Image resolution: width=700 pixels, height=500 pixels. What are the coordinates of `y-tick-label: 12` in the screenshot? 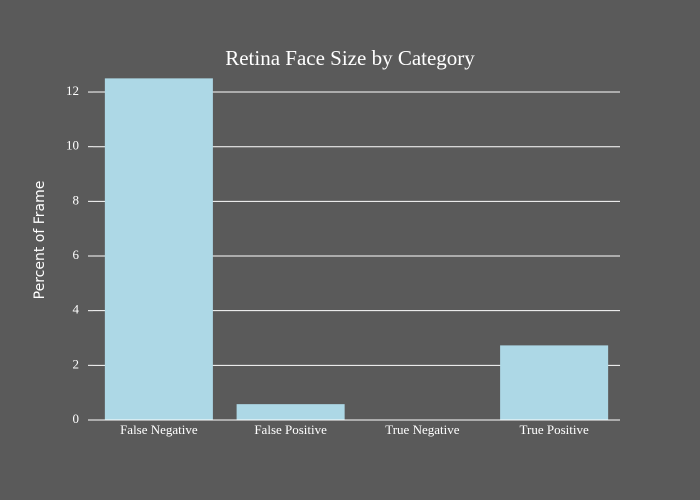 It's located at (72, 90).